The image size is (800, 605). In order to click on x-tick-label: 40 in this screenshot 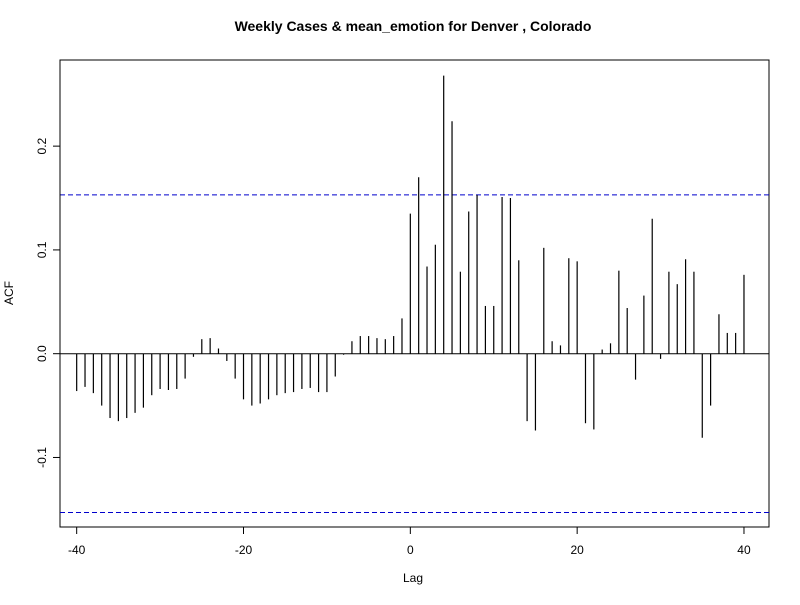, I will do `click(744, 550)`.